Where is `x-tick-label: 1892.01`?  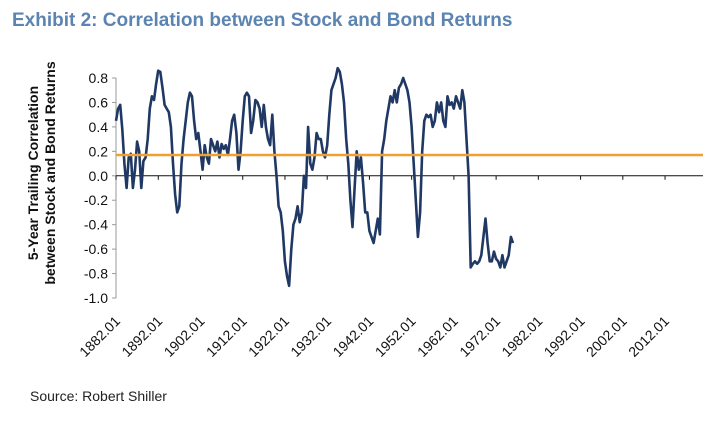
x-tick-label: 1892.01 is located at coordinates (141, 336).